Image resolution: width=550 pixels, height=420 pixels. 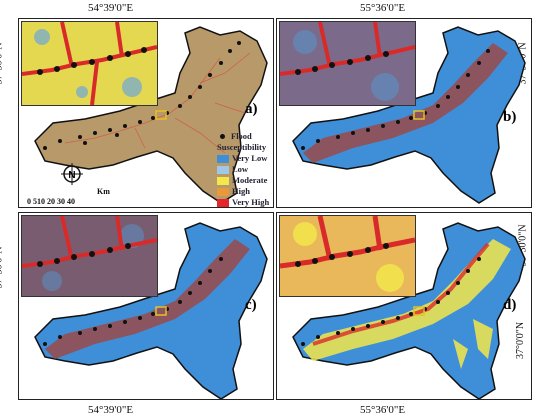 What do you see at coordinates (242, 147) in the screenshot?
I see `legend-title: Susceptibility` at bounding box center [242, 147].